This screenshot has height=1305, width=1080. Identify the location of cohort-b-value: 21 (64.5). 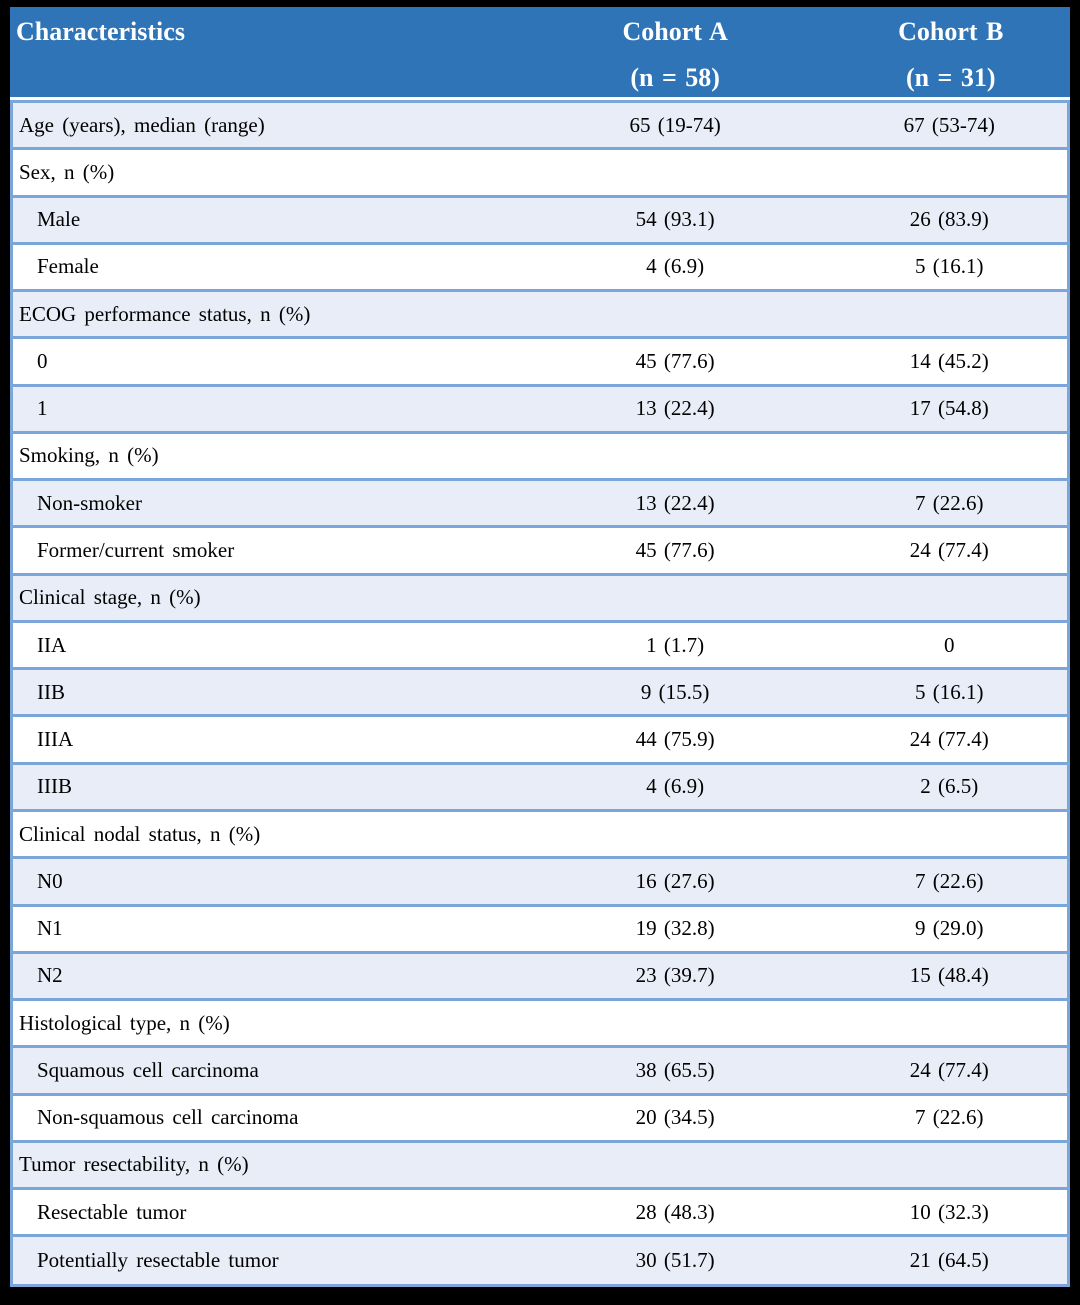
(950, 1260).